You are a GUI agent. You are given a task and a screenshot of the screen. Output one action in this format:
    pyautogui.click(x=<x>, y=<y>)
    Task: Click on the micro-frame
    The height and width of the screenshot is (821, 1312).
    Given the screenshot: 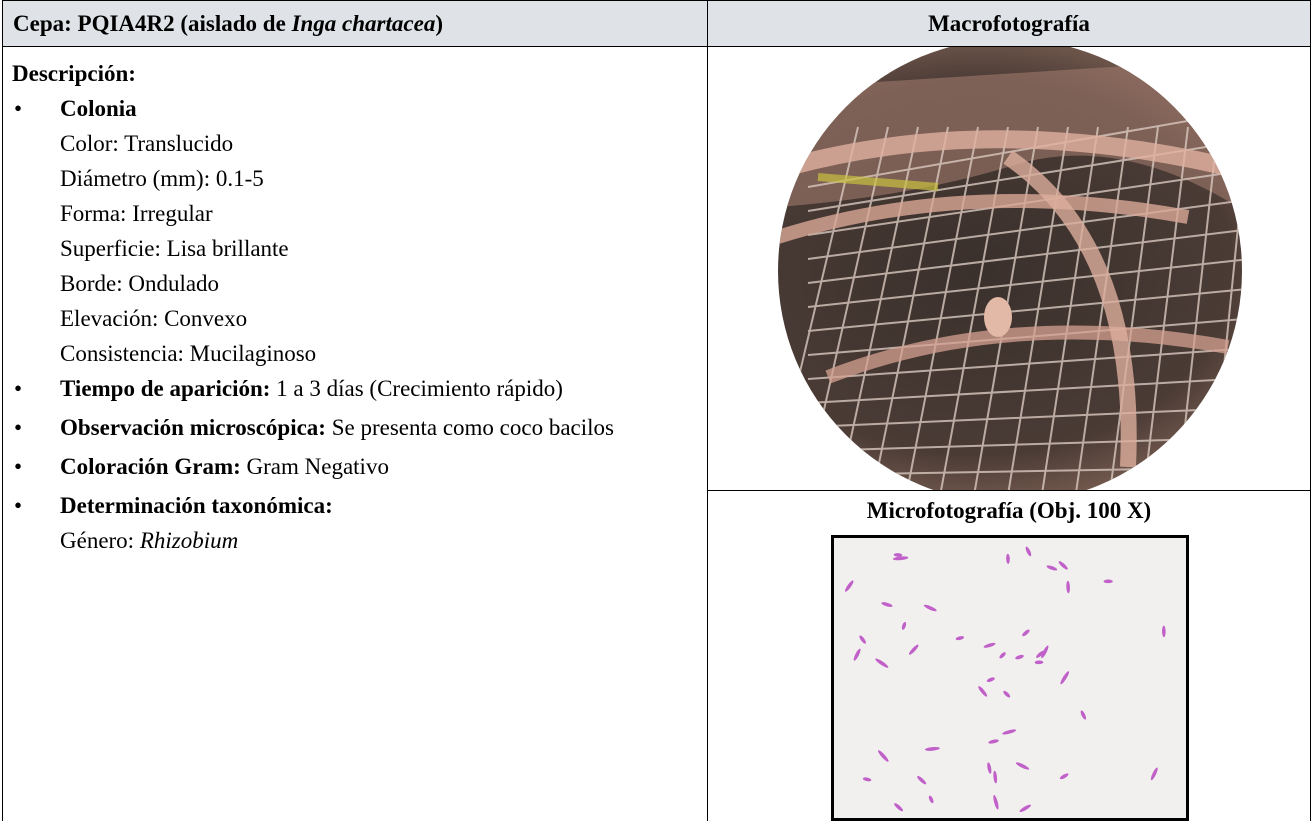 What is the action you would take?
    pyautogui.click(x=1010, y=678)
    